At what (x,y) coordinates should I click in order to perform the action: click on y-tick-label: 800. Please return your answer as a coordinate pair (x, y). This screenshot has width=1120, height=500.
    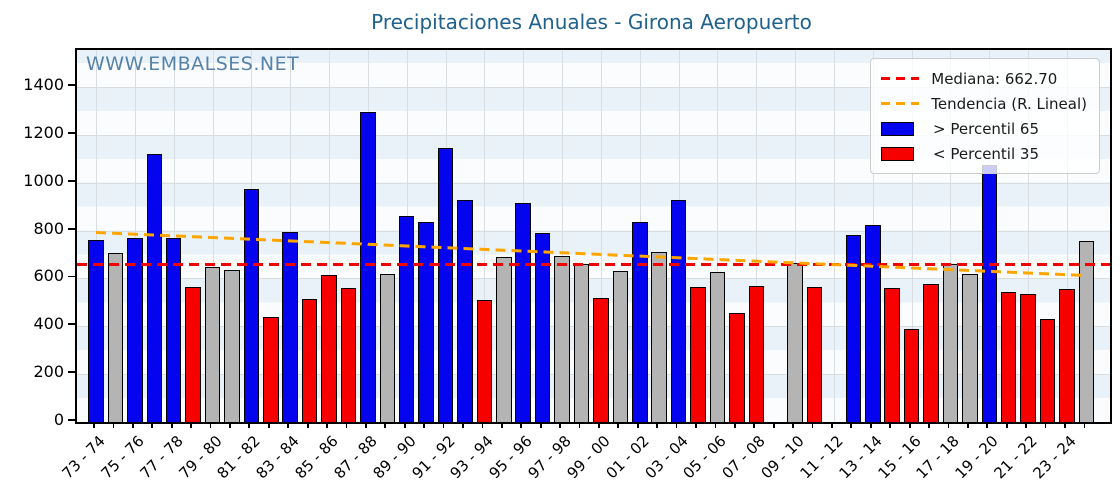
    Looking at the image, I should click on (48, 228).